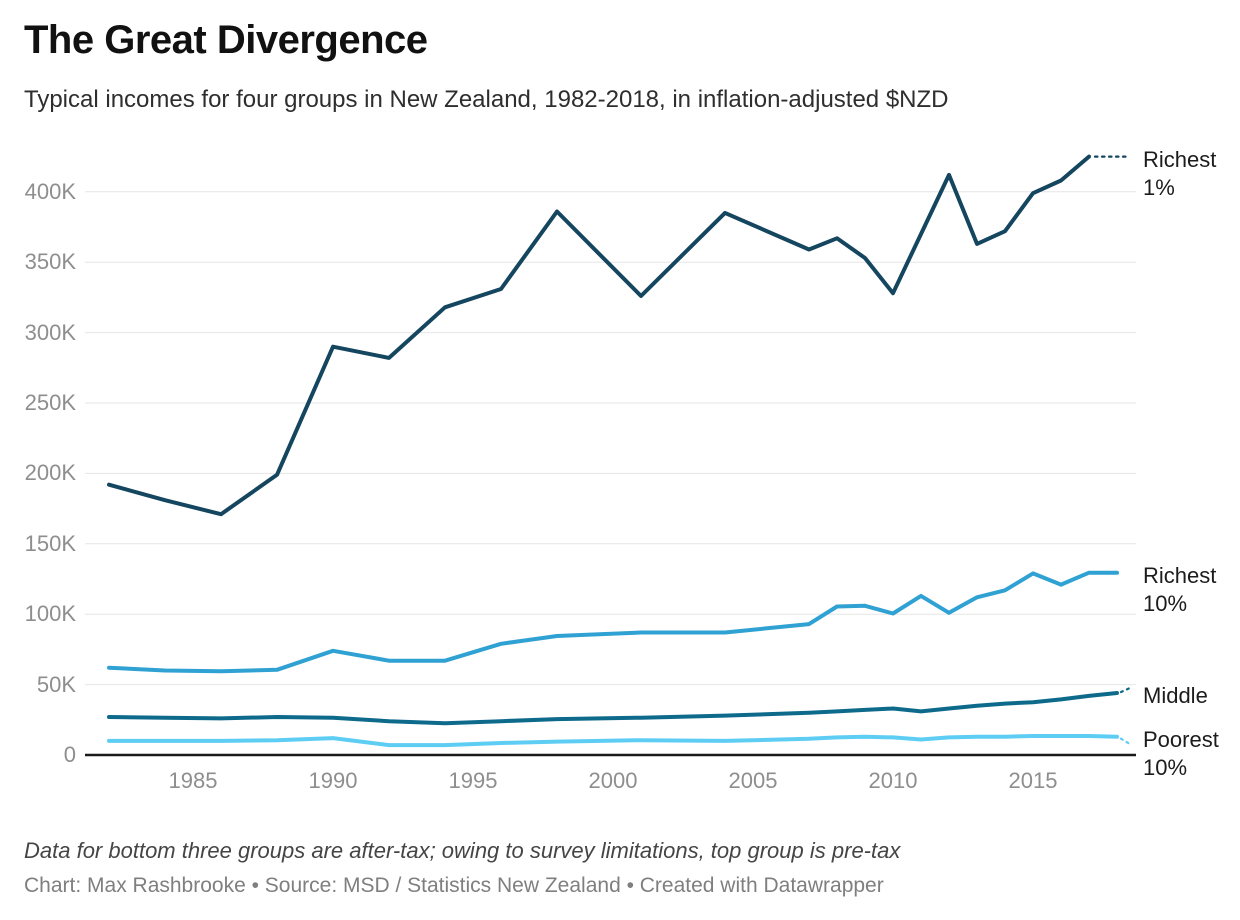 The image size is (1240, 920). I want to click on y-tick-label: 350K, so click(50, 262).